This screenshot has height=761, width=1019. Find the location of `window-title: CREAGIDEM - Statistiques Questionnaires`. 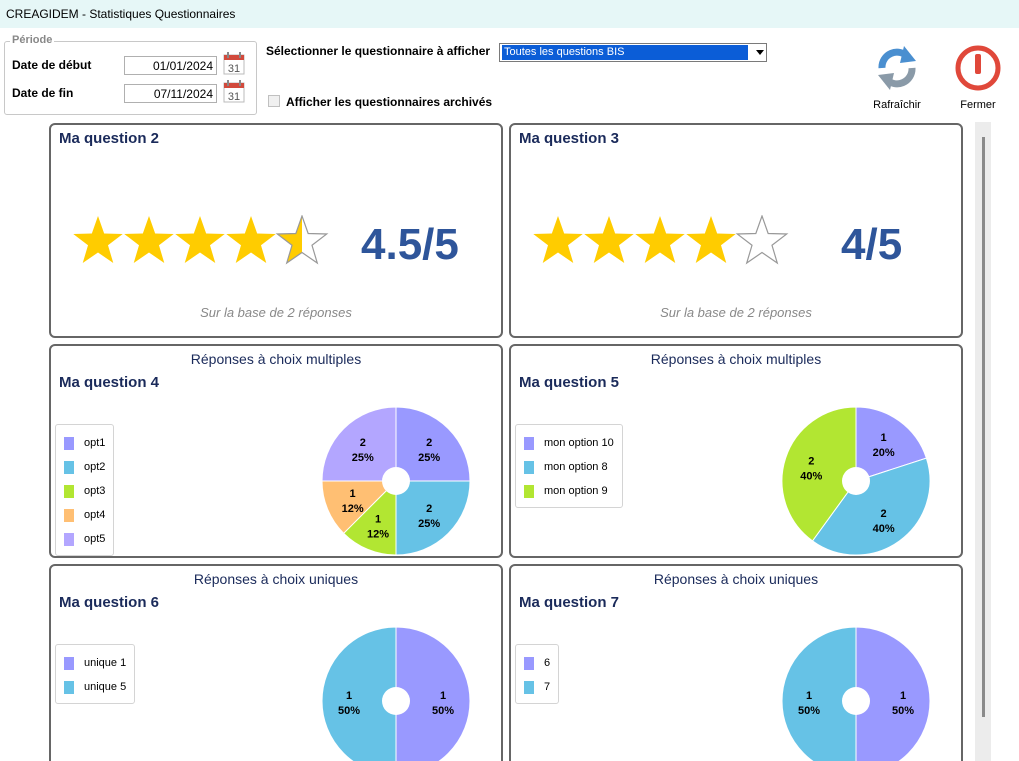

window-title: CREAGIDEM - Statistiques Questionnaires is located at coordinates (121, 14).